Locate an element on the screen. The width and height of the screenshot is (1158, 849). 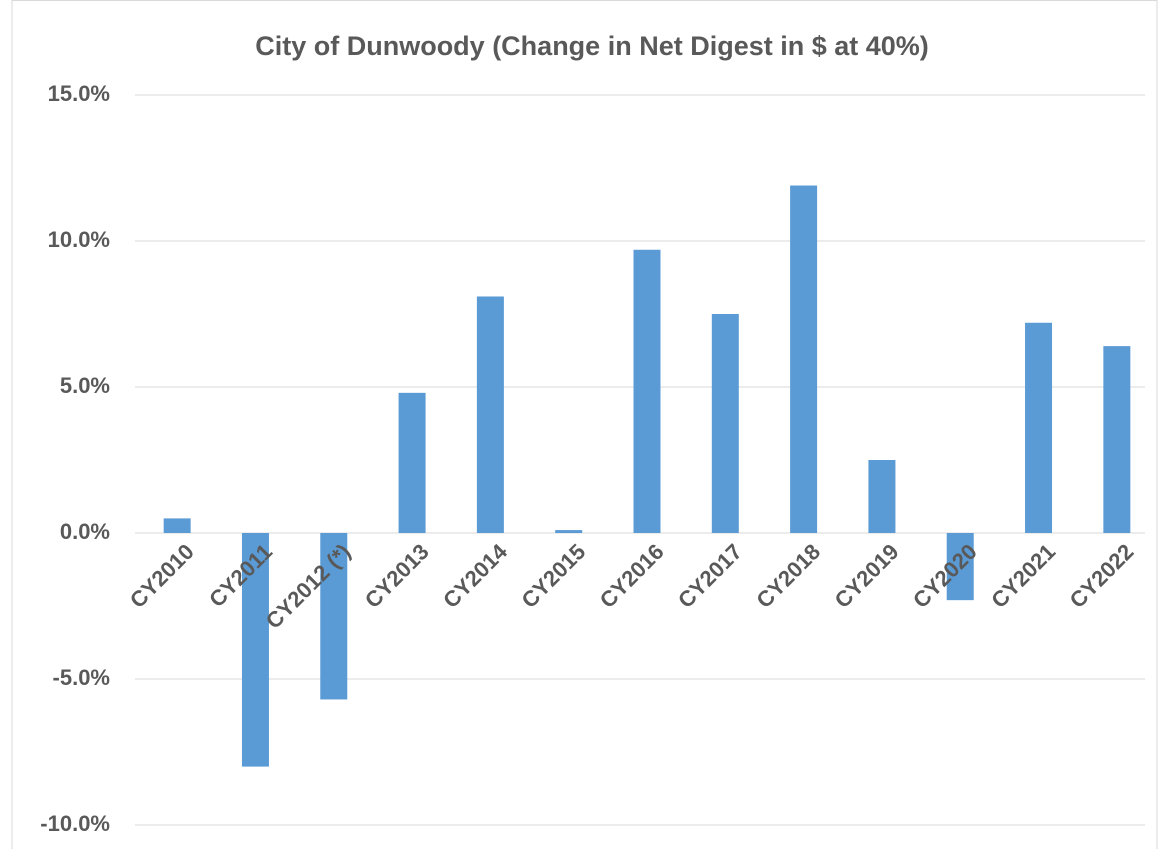
x-tick-label: CY2021 is located at coordinates (1023, 576).